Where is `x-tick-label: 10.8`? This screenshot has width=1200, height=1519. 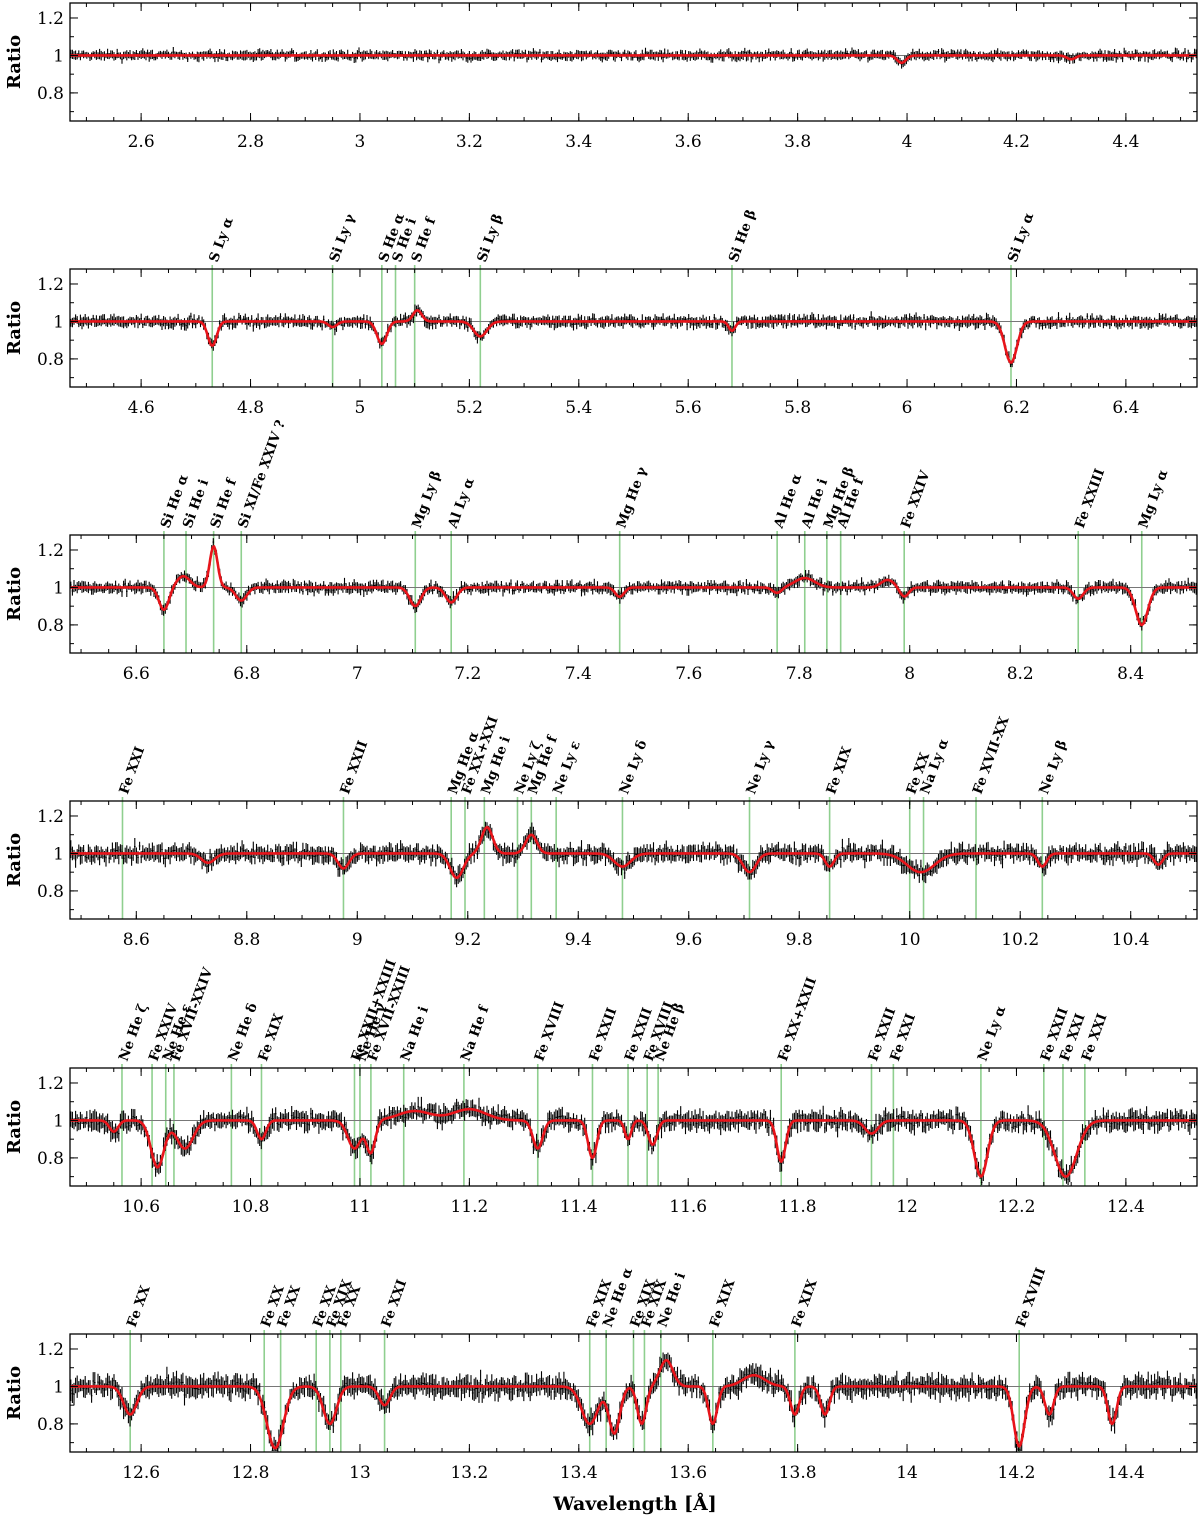 x-tick-label: 10.8 is located at coordinates (251, 1207).